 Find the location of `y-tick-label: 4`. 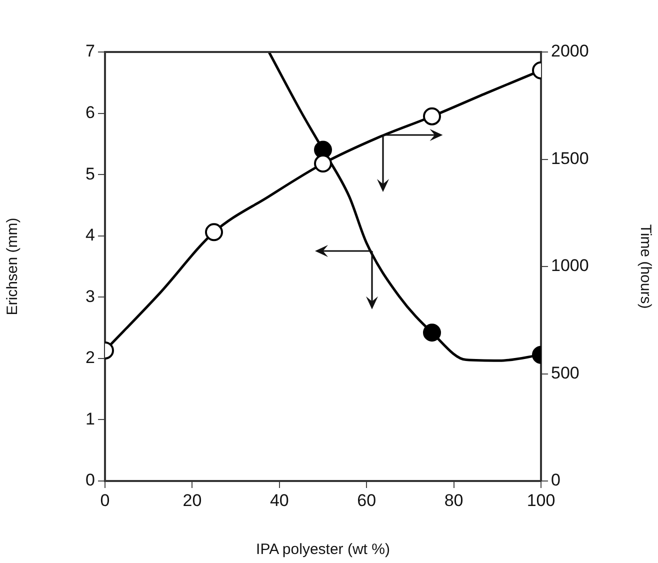

y-tick-label: 4 is located at coordinates (90, 235).